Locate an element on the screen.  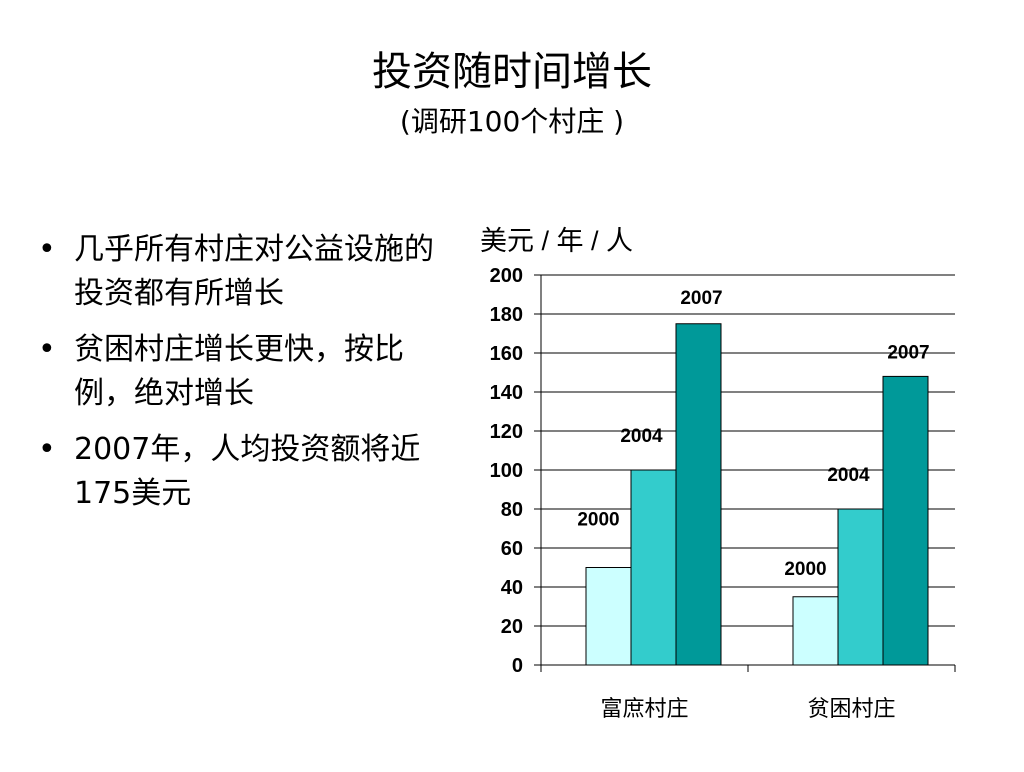
bullet-text: 贫困村庄增长更快，按比例，绝对增长 is located at coordinates (239, 371).